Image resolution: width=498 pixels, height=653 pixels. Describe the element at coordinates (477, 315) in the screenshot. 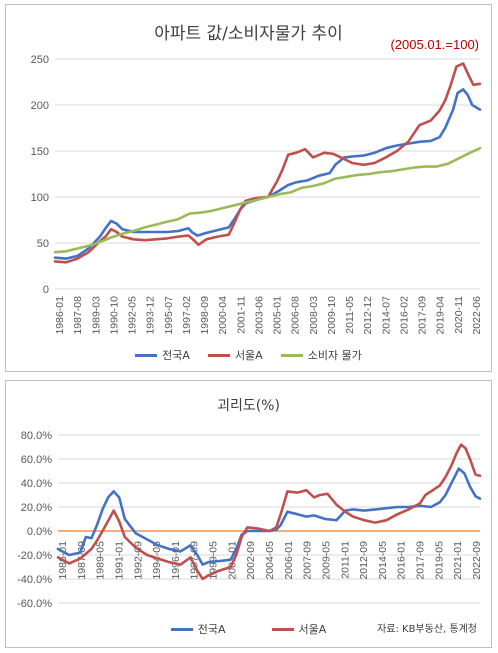

I see `price-x-tick-label: 2022-06` at that location.